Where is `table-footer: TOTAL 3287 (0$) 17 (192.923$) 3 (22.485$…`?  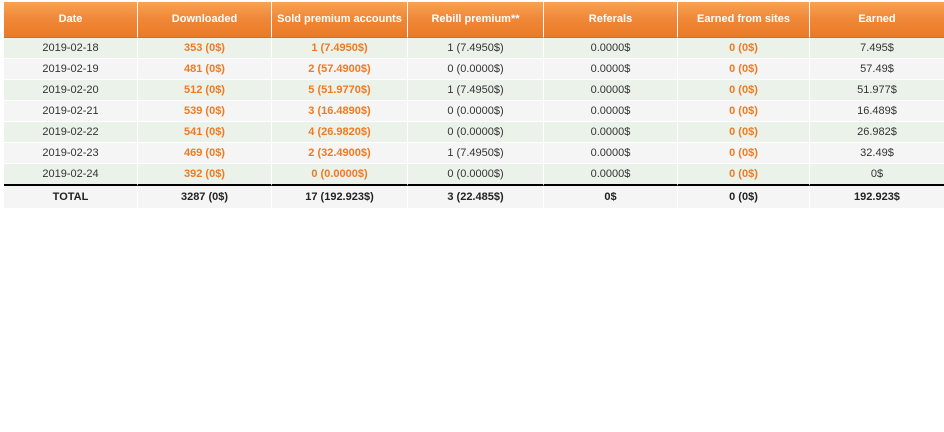
table-footer: TOTAL 3287 (0$) 17 (192.923$) 3 (22.485$… is located at coordinates (474, 197).